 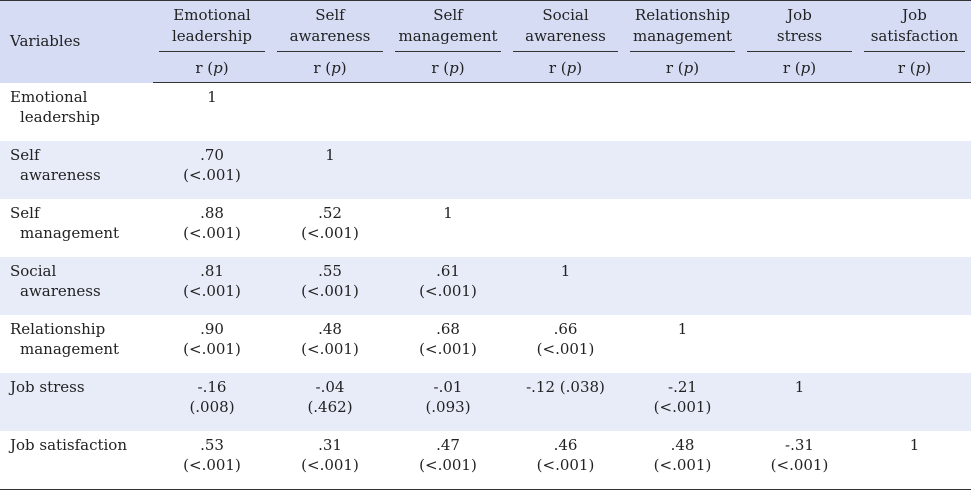 I want to click on correlation-cell: .31 (<.001), so click(x=330, y=460).